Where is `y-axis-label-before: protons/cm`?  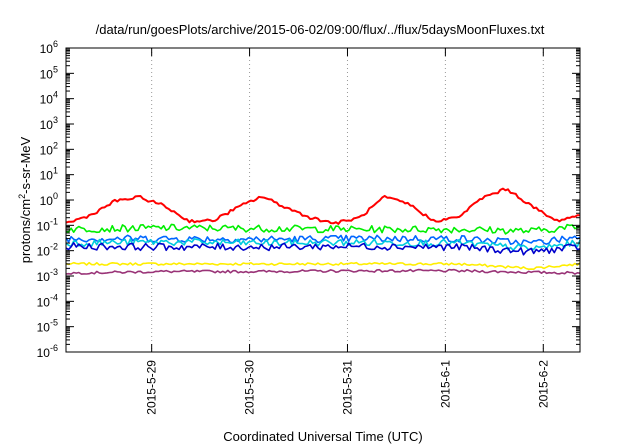 y-axis-label-before: protons/cm is located at coordinates (25, 231).